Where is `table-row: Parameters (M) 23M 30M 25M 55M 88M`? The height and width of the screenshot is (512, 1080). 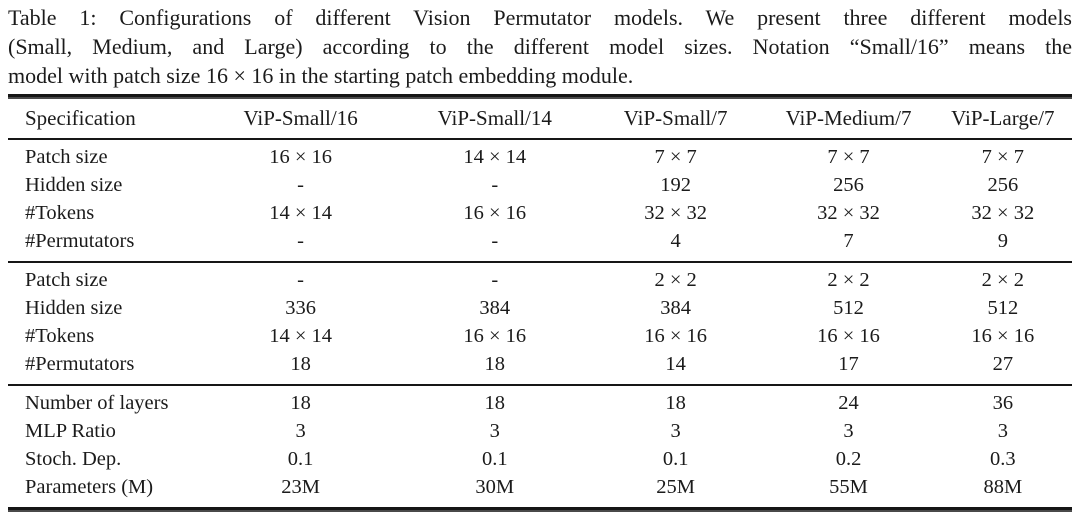
table-row: Parameters (M) 23M 30M 25M 55M 88M is located at coordinates (540, 491).